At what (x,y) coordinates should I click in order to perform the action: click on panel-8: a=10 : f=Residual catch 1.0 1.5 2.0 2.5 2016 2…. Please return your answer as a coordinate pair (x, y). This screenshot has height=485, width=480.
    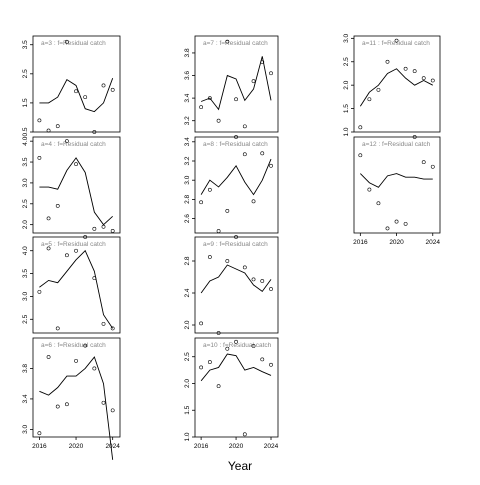
    Looking at the image, I should click on (231, 393).